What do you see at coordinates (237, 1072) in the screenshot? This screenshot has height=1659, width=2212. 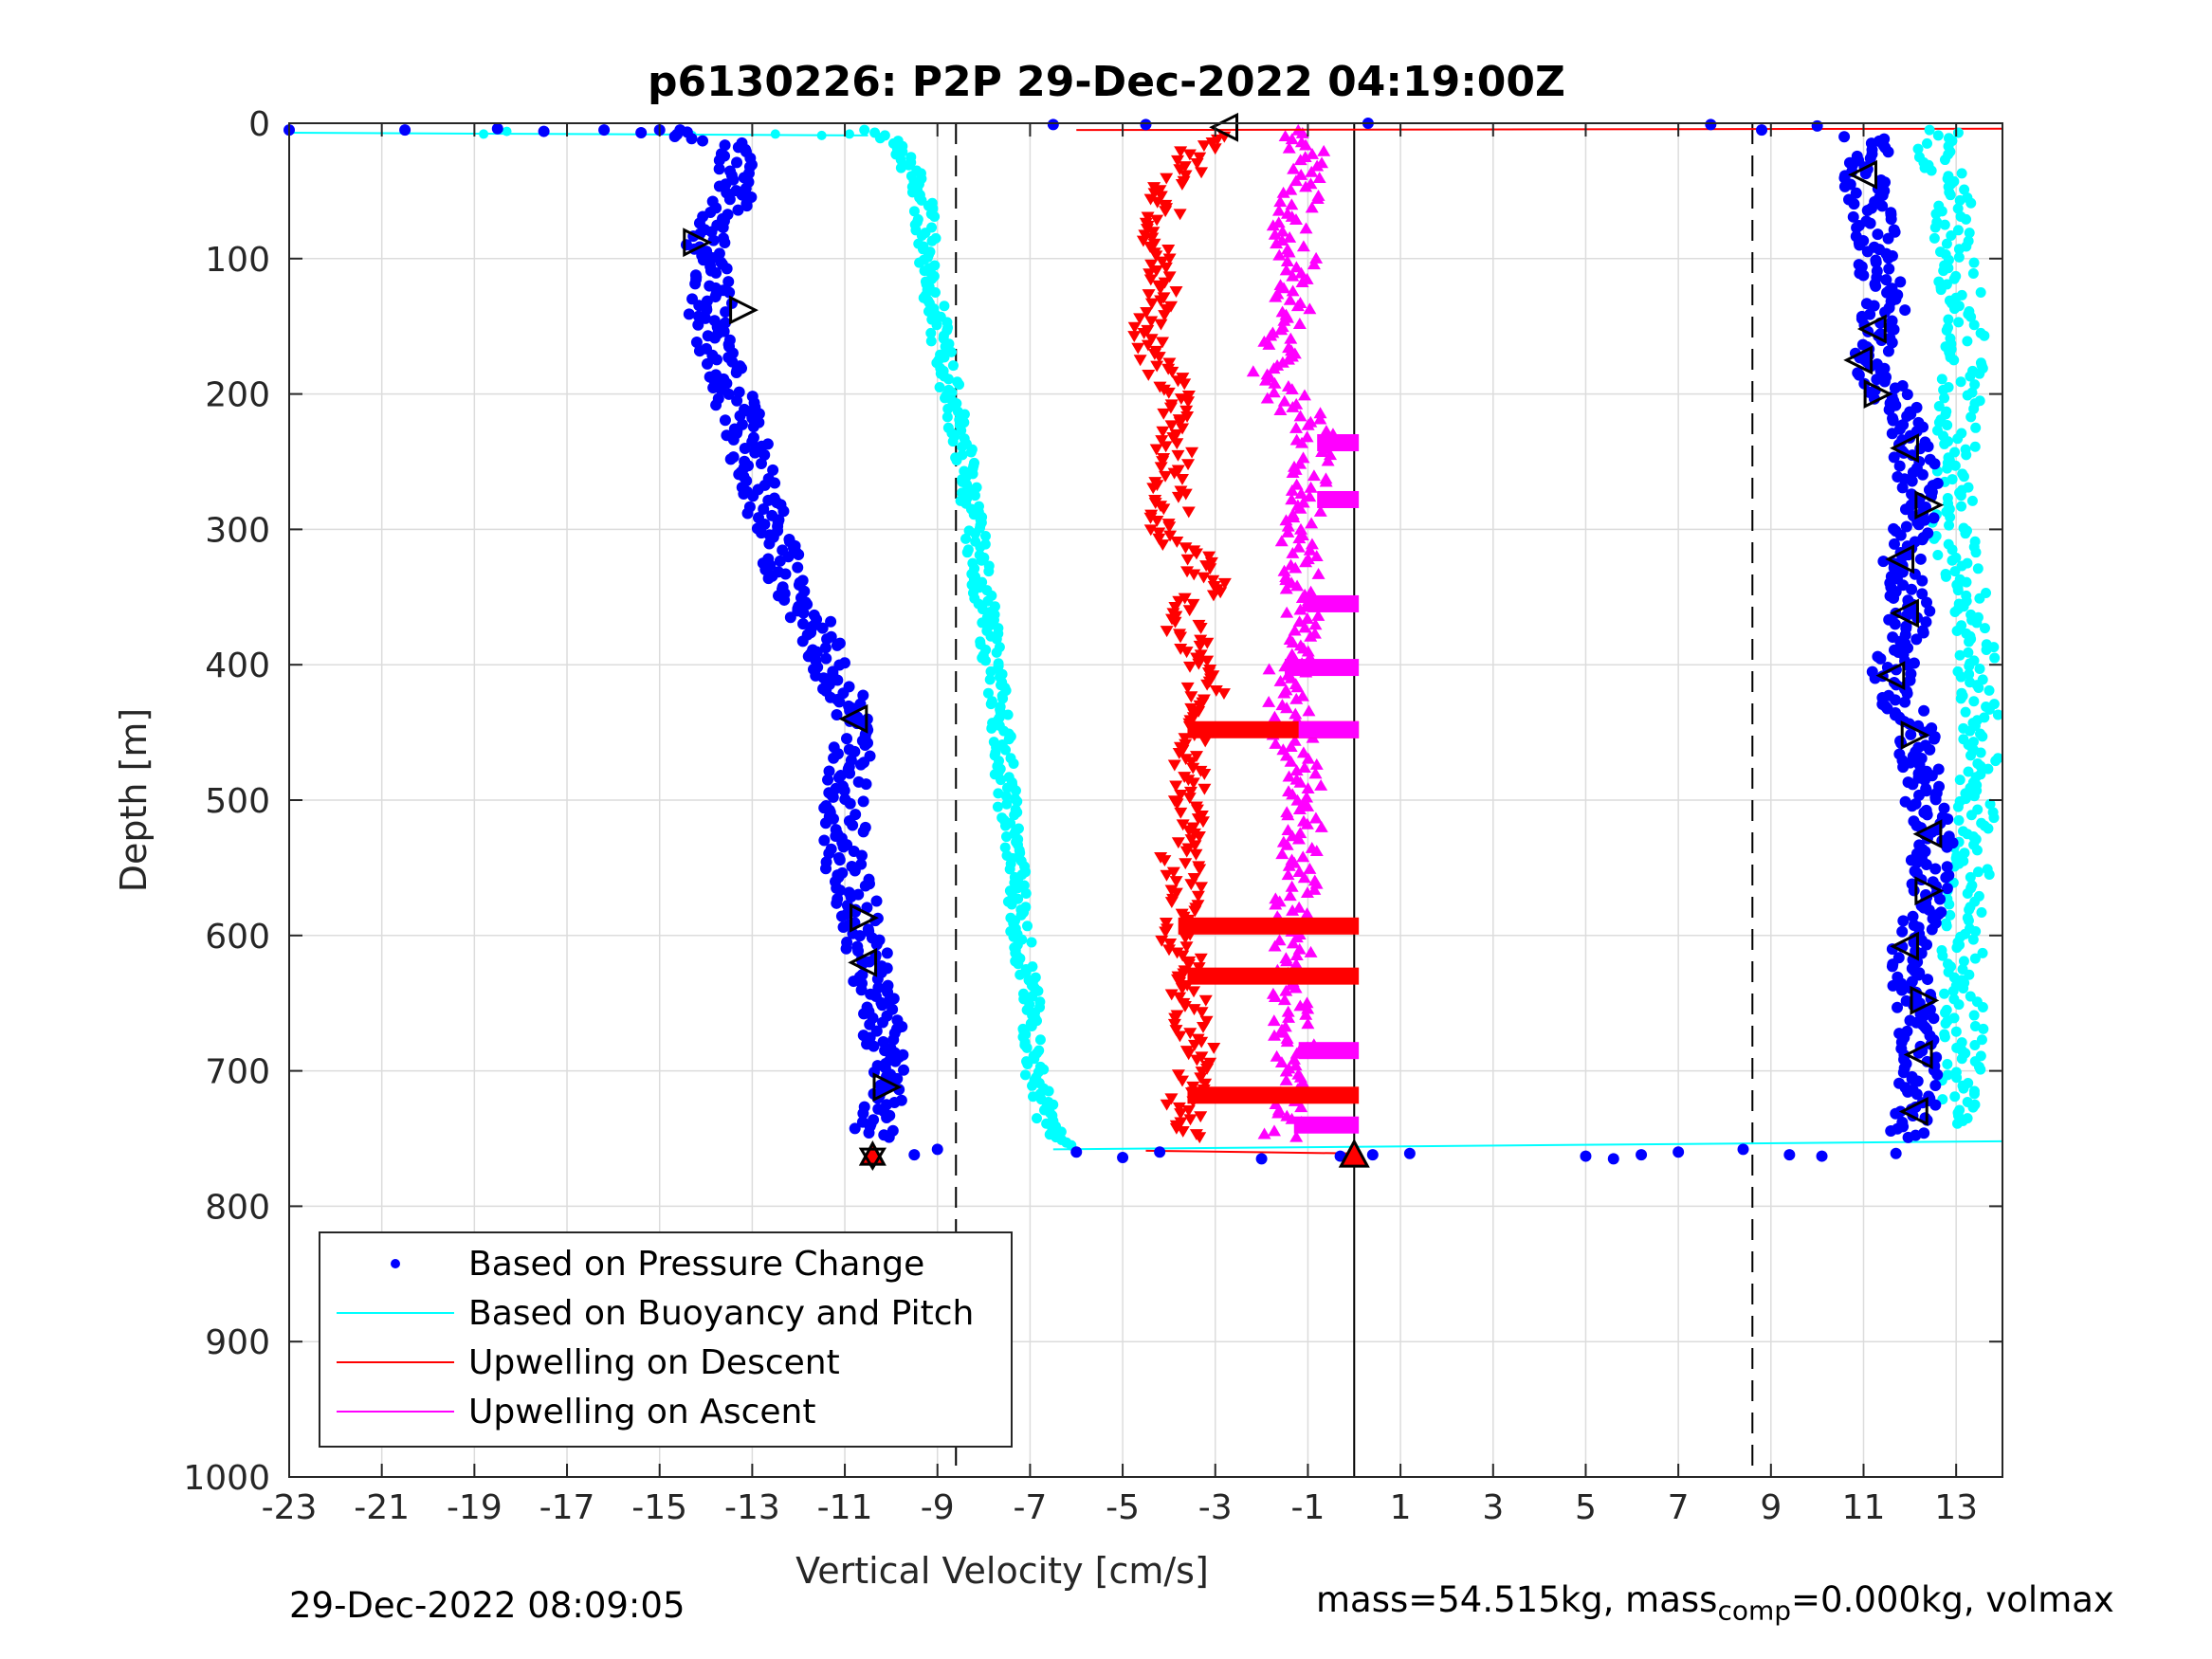 I see `y-tick-label: 700` at bounding box center [237, 1072].